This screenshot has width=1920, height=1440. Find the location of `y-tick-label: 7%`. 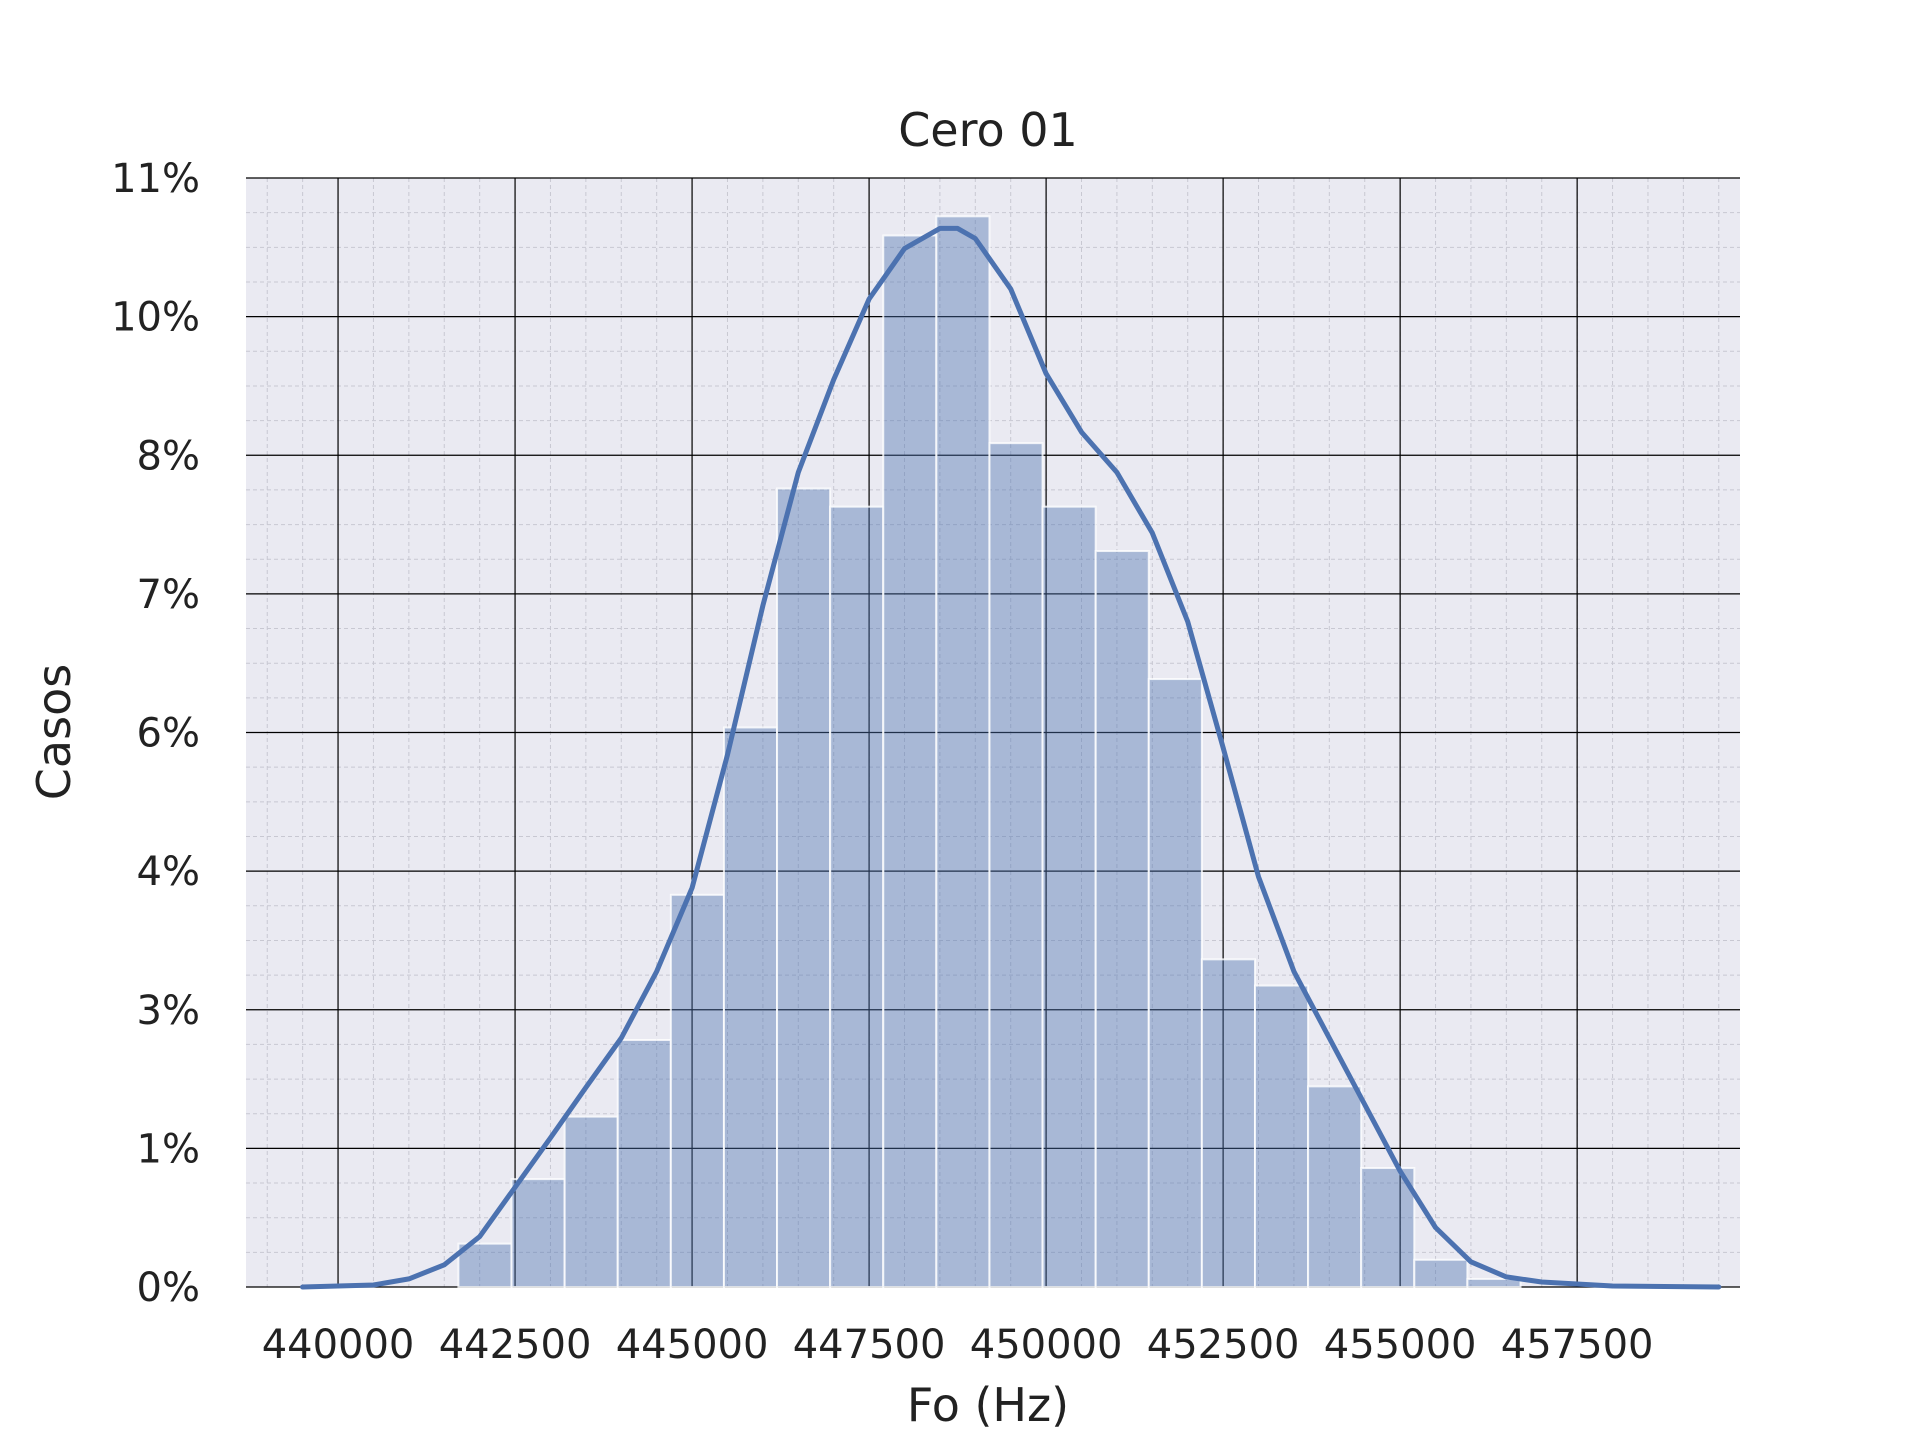

y-tick-label: 7% is located at coordinates (168, 595).